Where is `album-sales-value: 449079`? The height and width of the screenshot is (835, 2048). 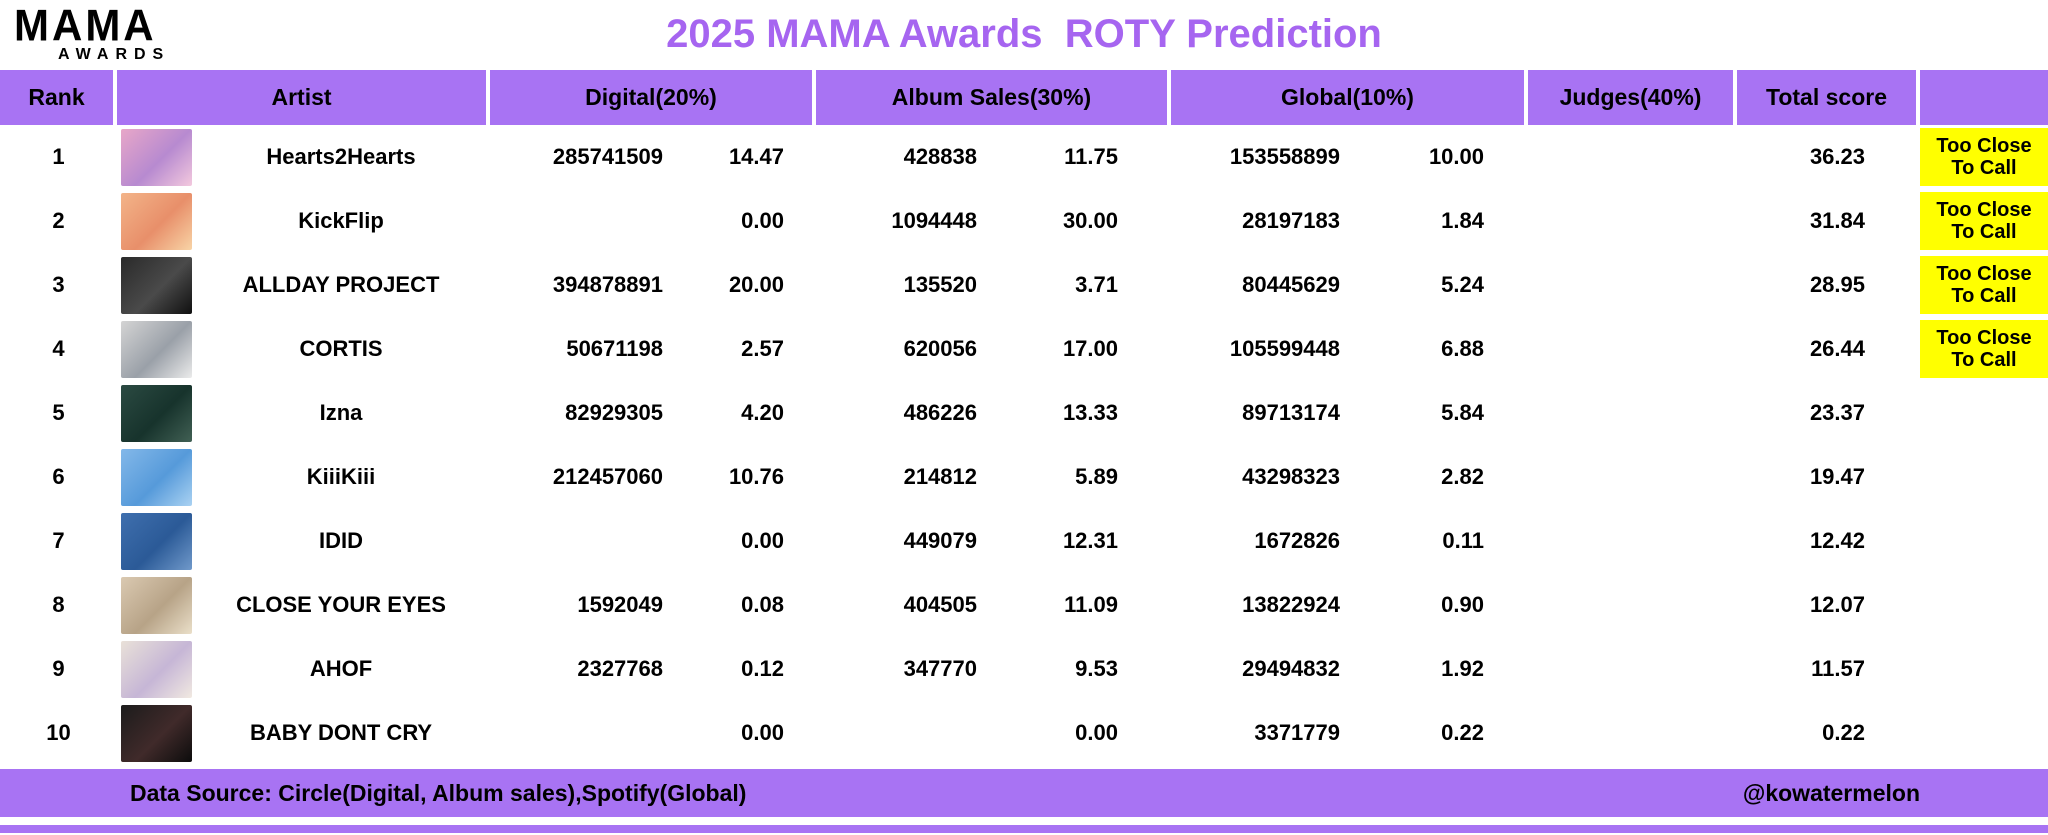
album-sales-value: 449079 is located at coordinates (940, 540).